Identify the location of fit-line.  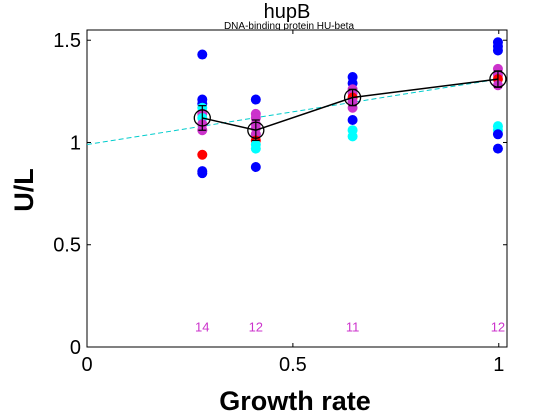
(292, 112).